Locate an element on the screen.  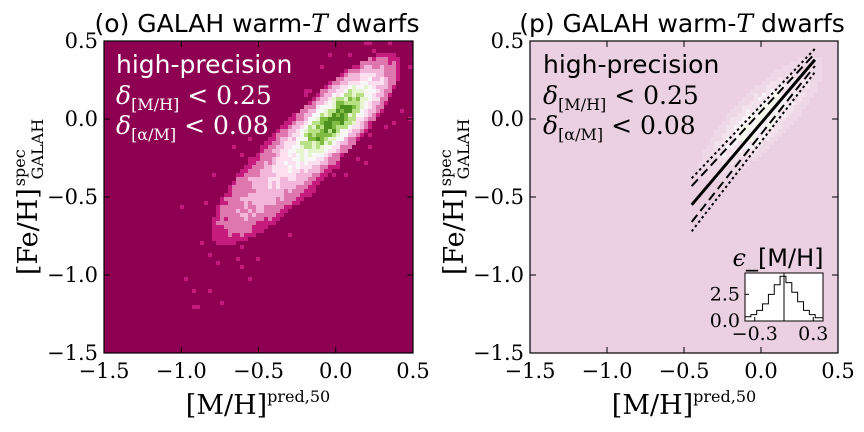
x-axis-label-left: [M/H]pred,50 is located at coordinates (258, 404).